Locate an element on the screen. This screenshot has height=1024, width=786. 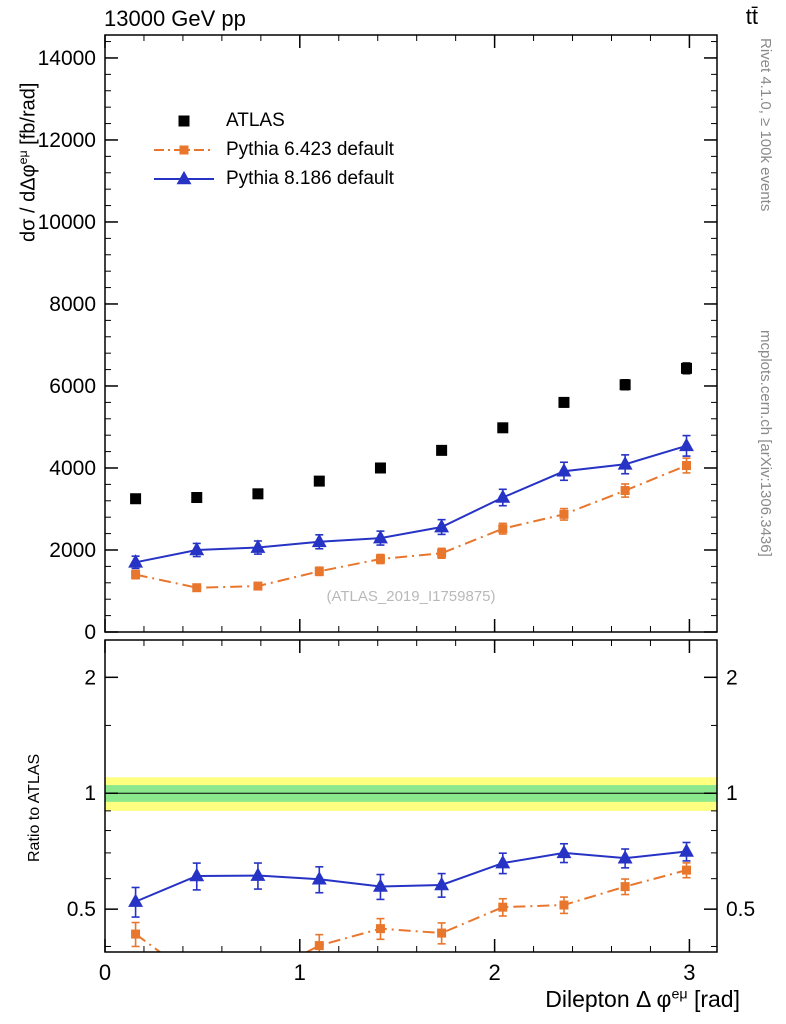
rivet-version-label: Rivet 4.1.0, ≥ 100k events is located at coordinates (765, 125).